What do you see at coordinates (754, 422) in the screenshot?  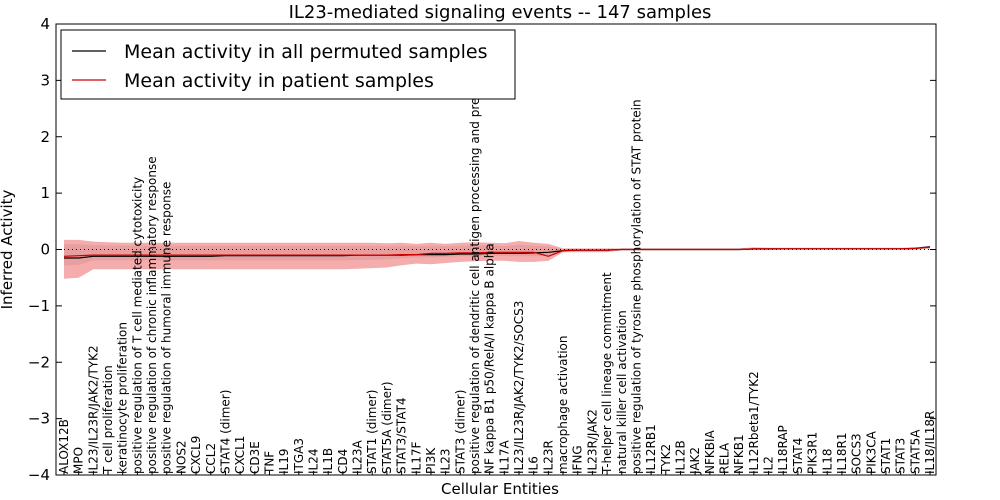 I see `x-tick-label: IL12Rbeta1/TYK2` at bounding box center [754, 422].